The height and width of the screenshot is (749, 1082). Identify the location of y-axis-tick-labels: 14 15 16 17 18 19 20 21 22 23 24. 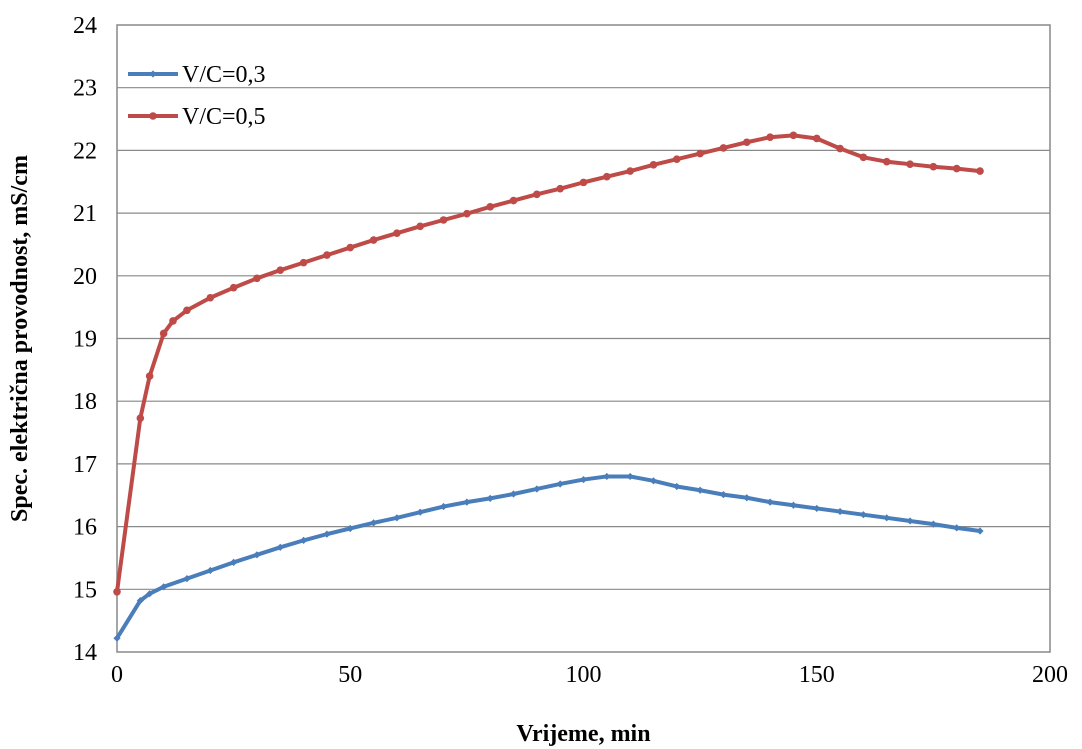
(85, 339).